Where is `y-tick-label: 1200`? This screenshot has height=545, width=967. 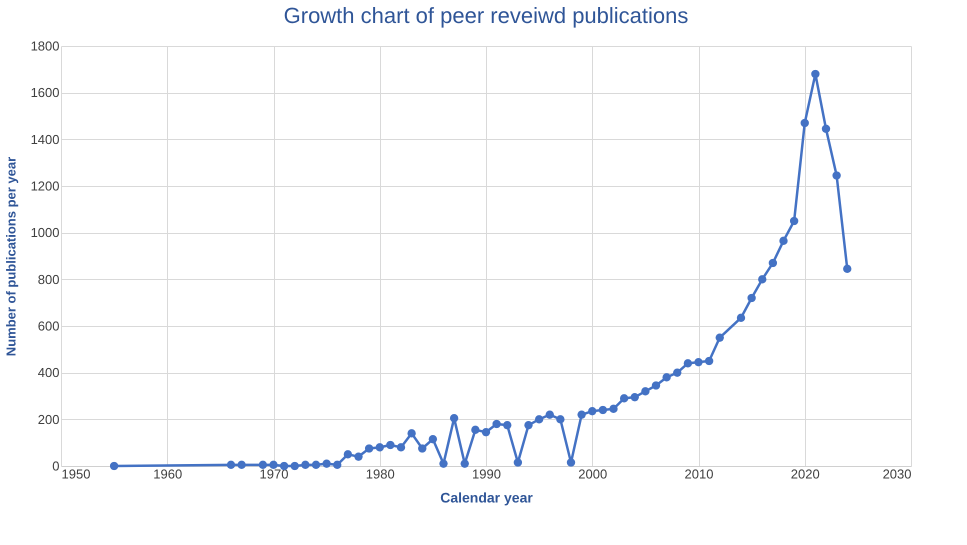
y-tick-label: 1200 is located at coordinates (45, 186).